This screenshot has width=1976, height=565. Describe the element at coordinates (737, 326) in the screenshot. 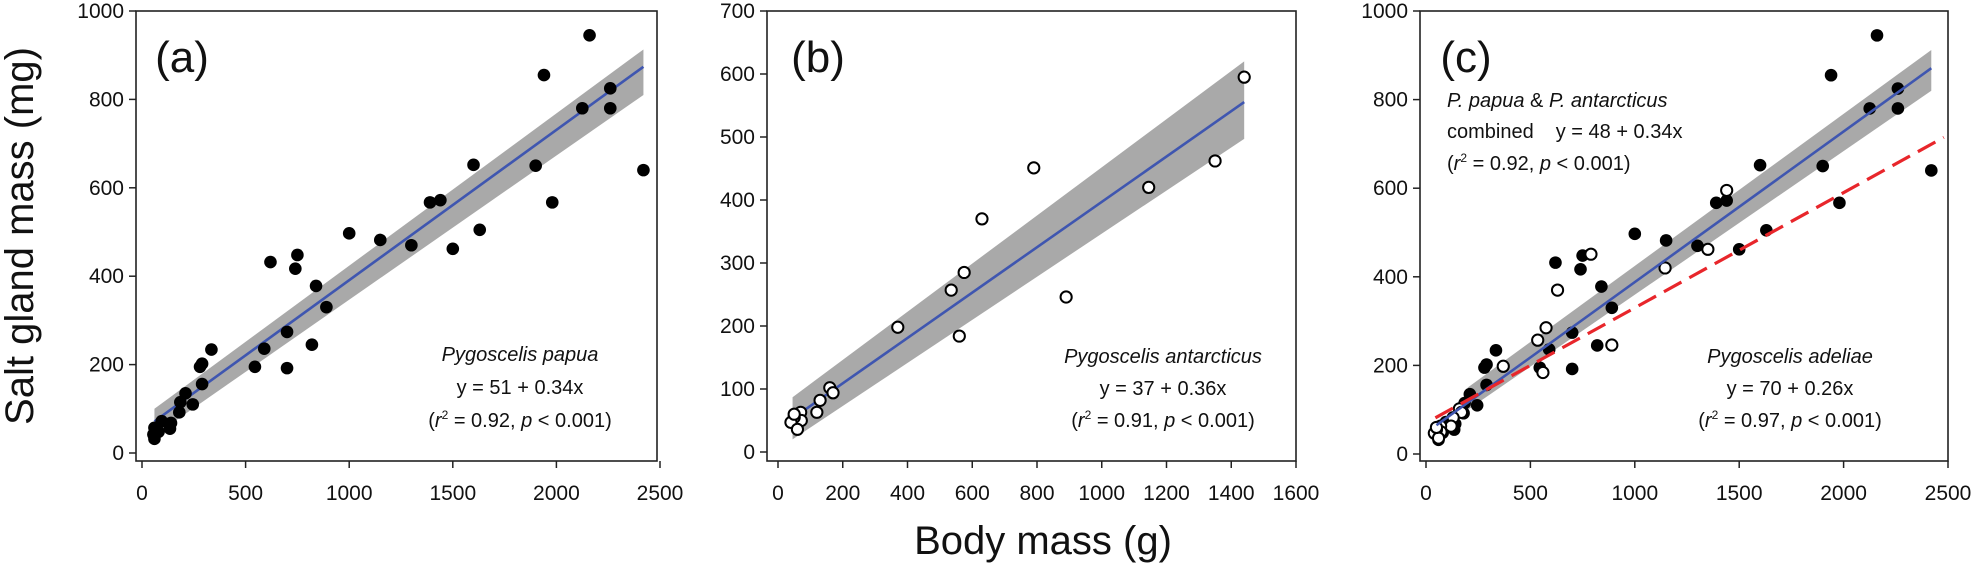

I see `y-tick-label: 200` at that location.